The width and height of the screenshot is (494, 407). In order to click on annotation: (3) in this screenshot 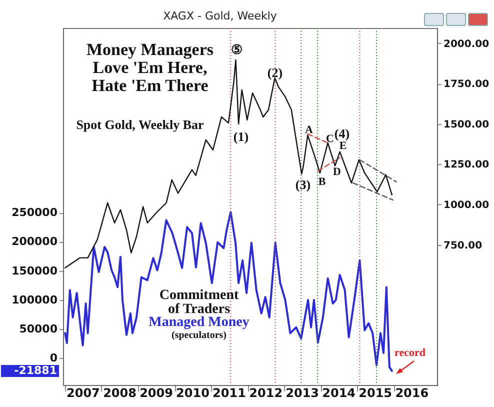, I will do `click(303, 184)`.